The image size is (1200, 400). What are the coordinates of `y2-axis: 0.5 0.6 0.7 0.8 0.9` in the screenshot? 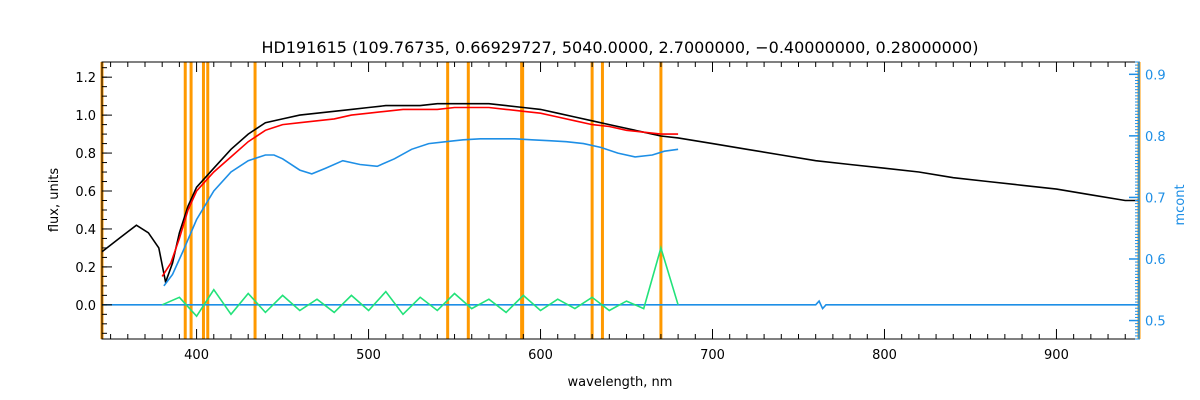 It's located at (1147, 200).